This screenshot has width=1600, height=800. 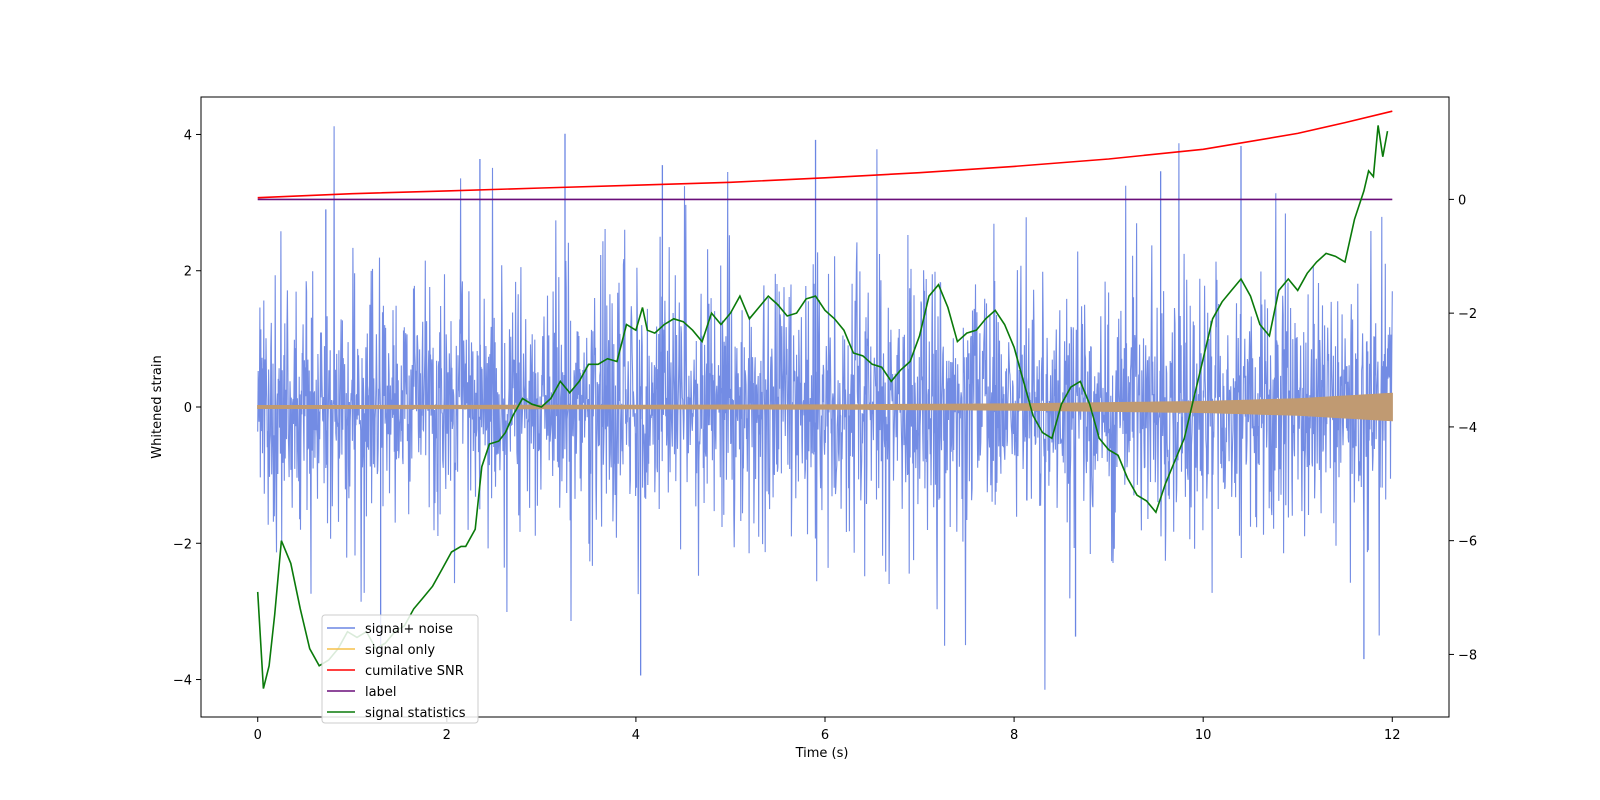 I want to click on y-tick-label: 0, so click(x=188, y=408).